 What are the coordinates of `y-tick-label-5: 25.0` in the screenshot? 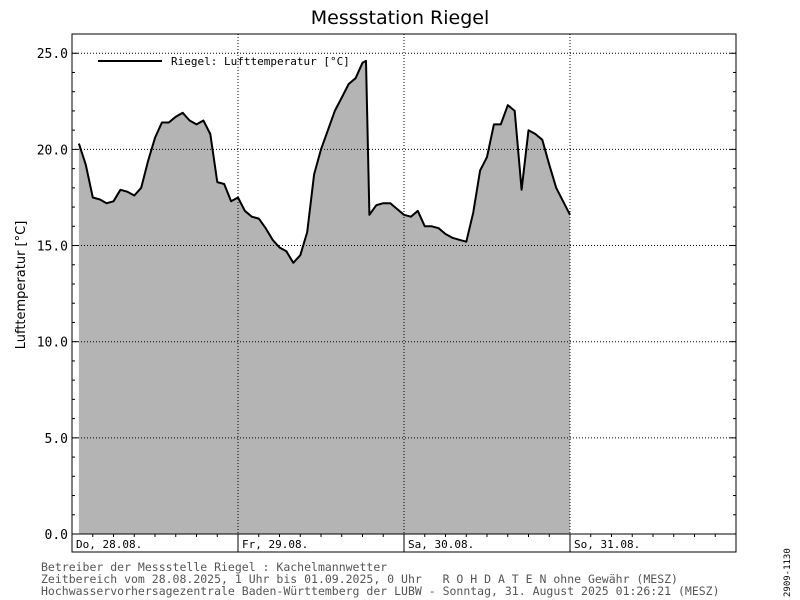 It's located at (52, 54).